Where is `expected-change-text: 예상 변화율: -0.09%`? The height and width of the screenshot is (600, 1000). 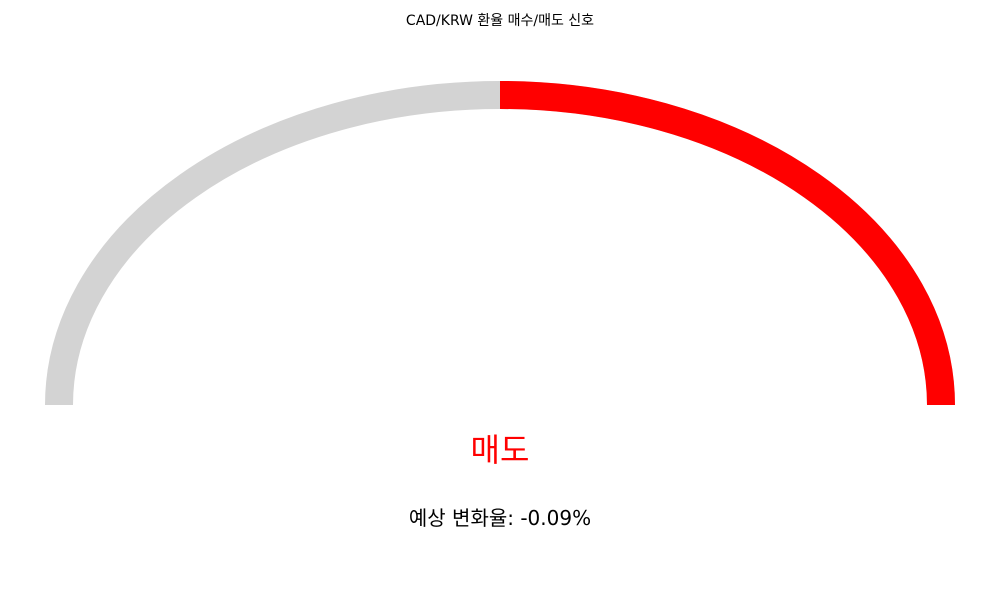 expected-change-text: 예상 변화율: -0.09% is located at coordinates (500, 518).